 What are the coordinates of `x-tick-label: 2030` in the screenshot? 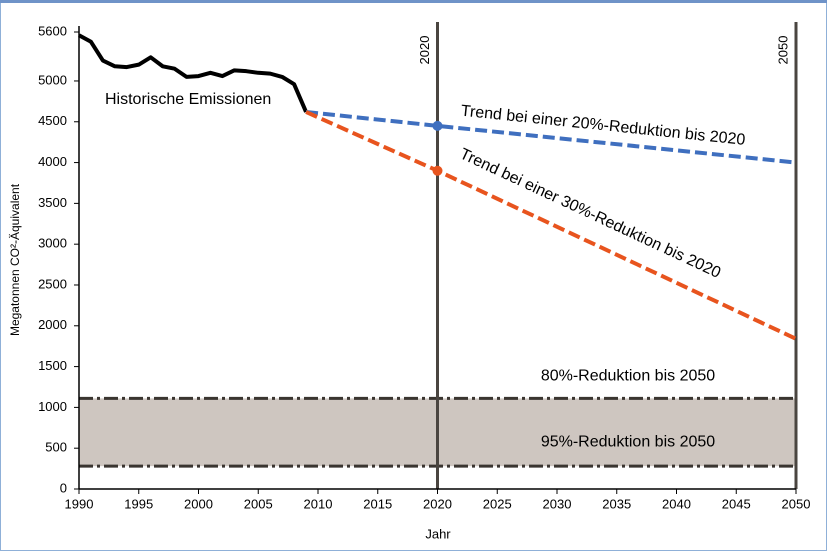 It's located at (557, 503).